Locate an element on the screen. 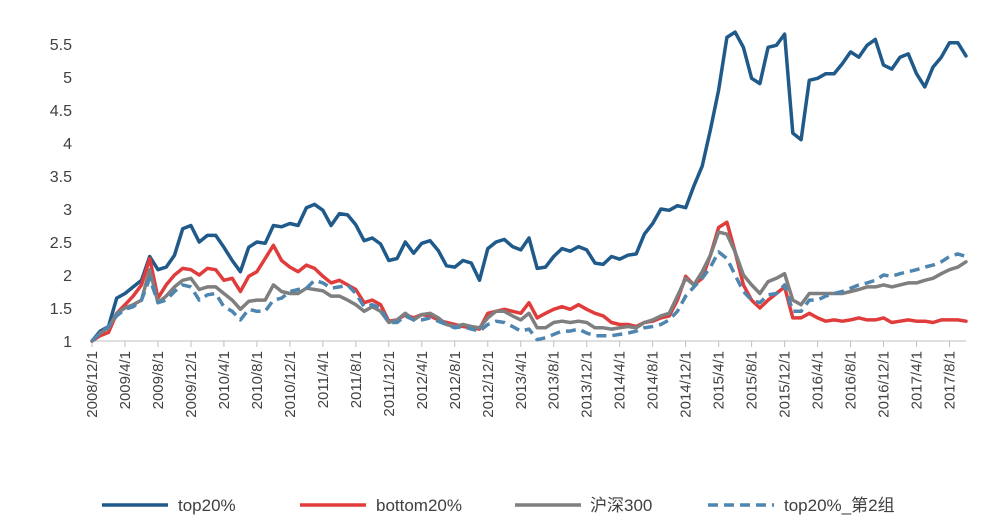 Image resolution: width=984 pixels, height=528 pixels. y-tick-label: 5.5 is located at coordinates (61, 45).